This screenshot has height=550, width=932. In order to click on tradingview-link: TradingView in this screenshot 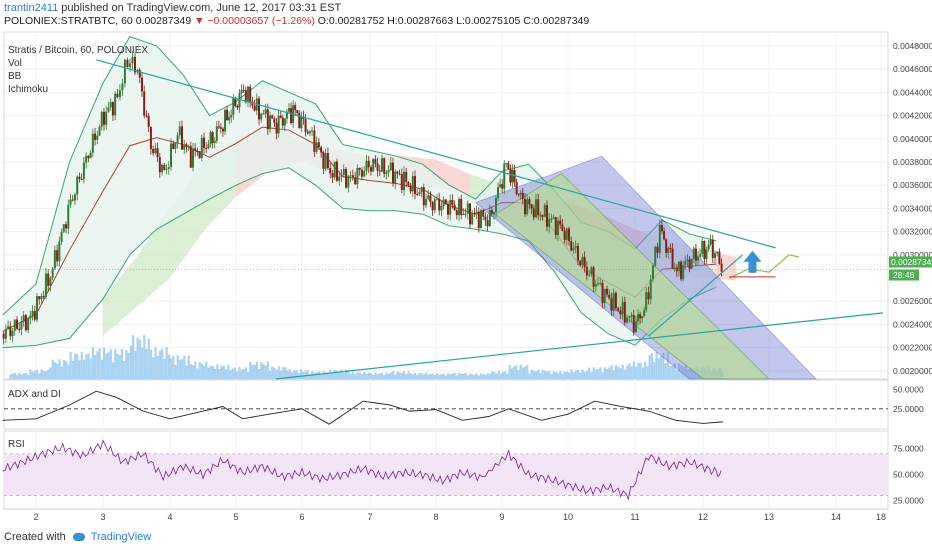, I will do `click(121, 537)`.